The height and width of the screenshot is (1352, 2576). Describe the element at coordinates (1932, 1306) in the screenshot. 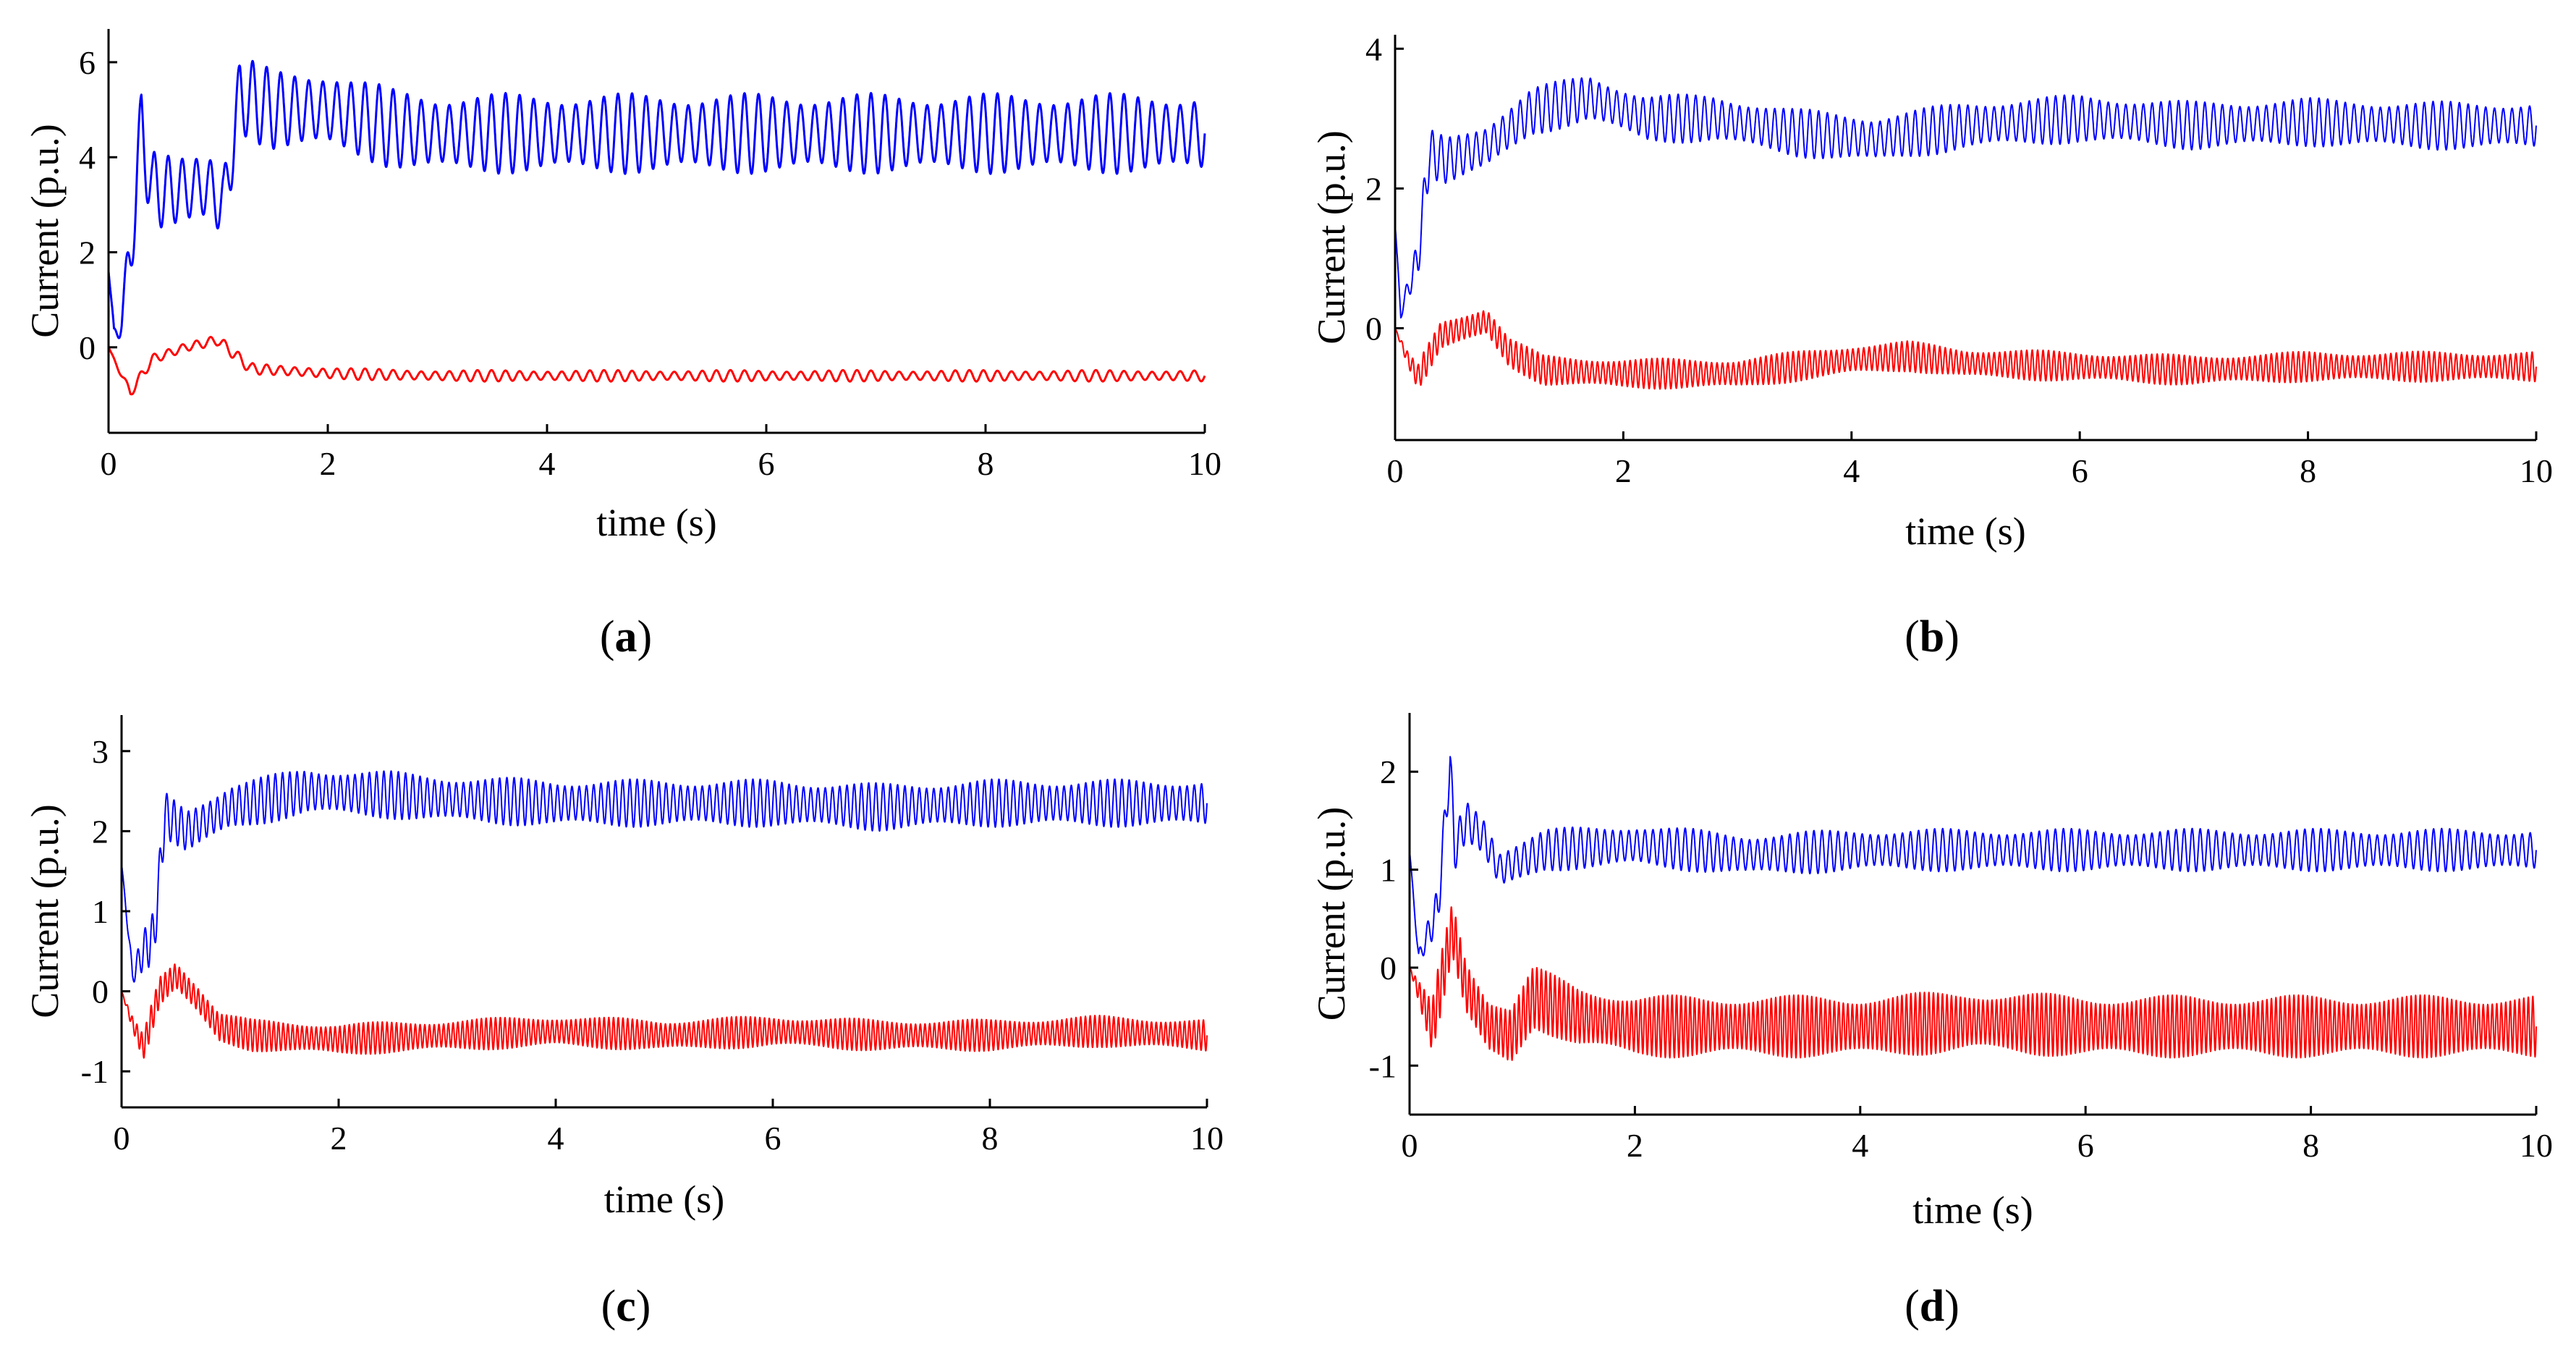

I see `panel-caption-d: (d)` at that location.